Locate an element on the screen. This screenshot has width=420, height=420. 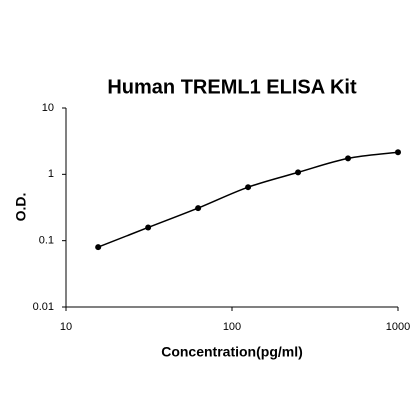
x-tick-label: 100 is located at coordinates (232, 327).